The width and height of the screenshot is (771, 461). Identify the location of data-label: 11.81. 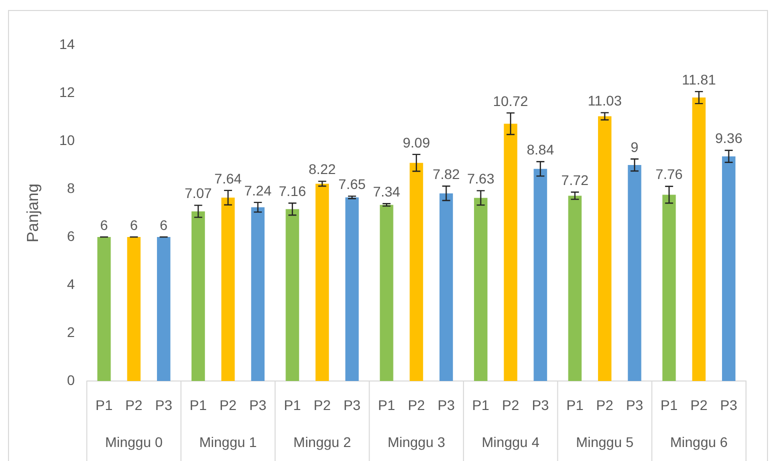
(699, 79).